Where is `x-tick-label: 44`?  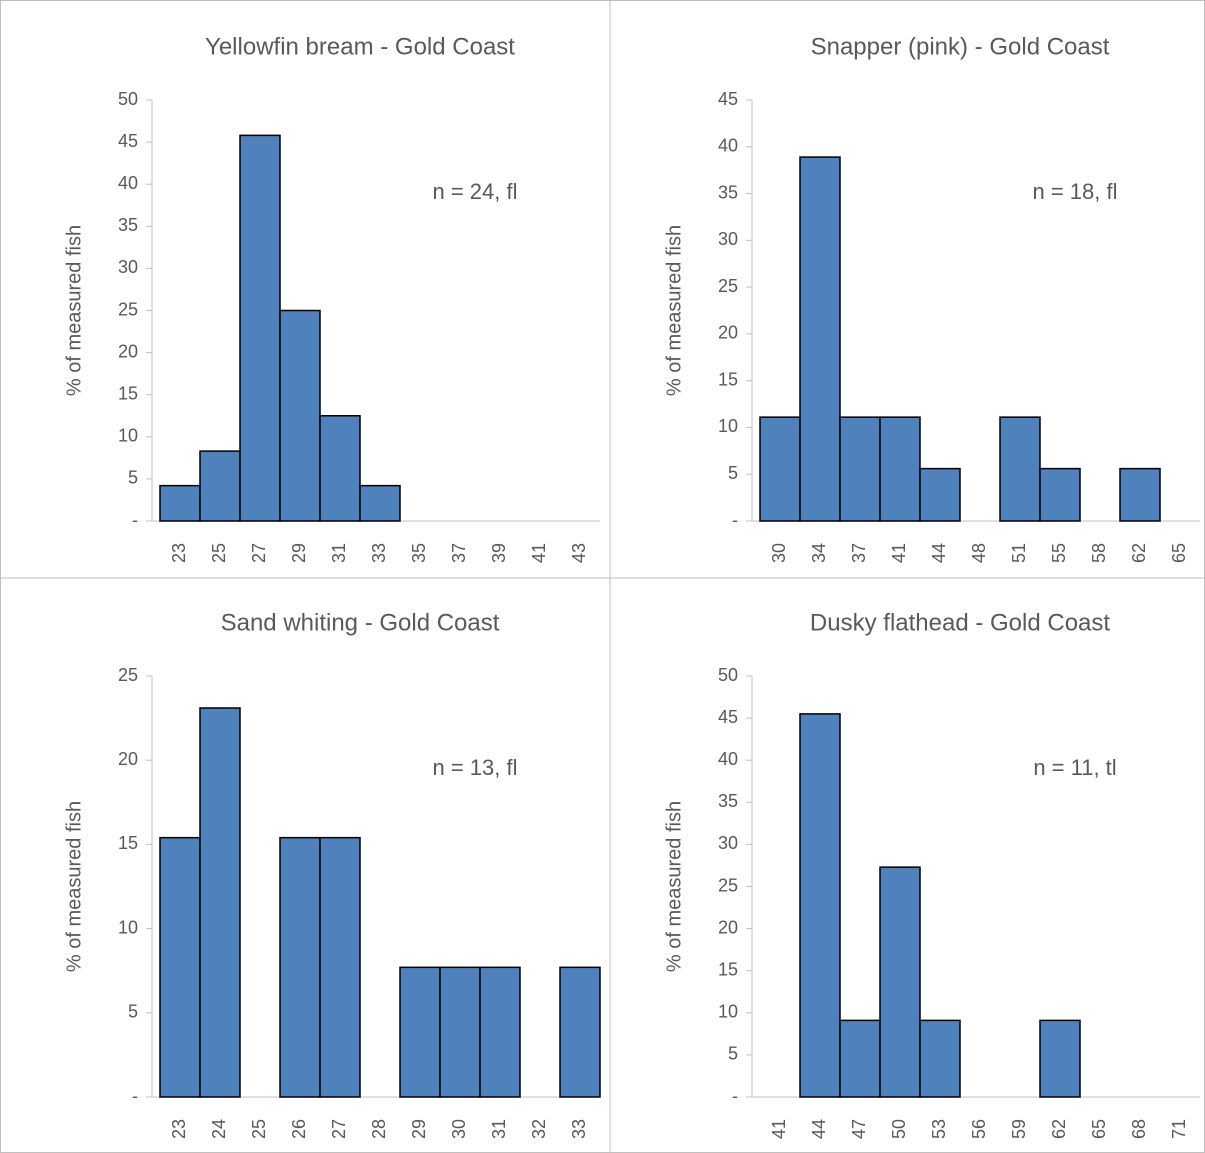 x-tick-label: 44 is located at coordinates (939, 553).